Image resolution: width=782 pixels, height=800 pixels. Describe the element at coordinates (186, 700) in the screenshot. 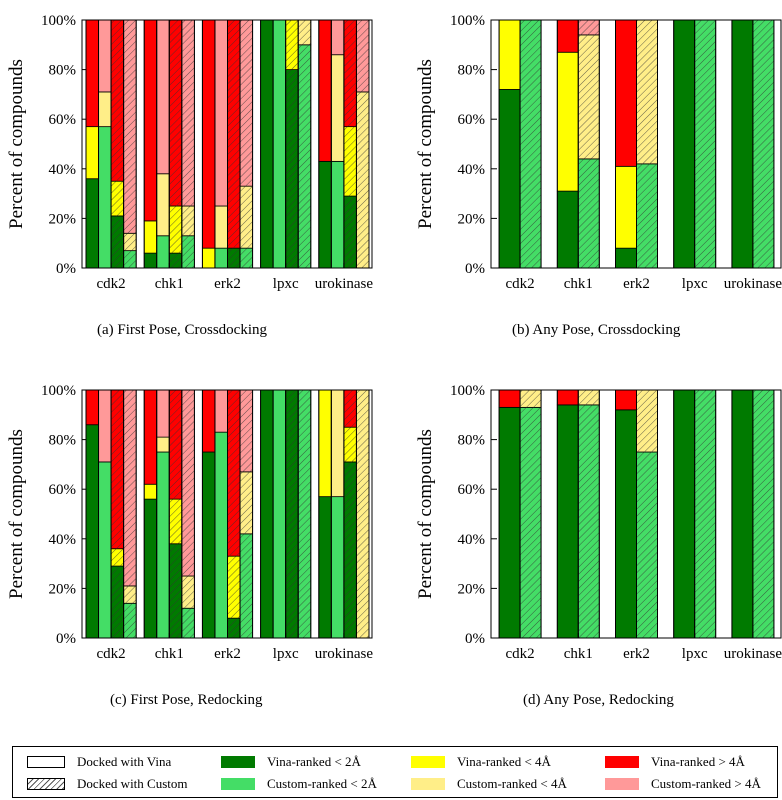

I see `caption-c: (c) First Pose, Redocking` at that location.